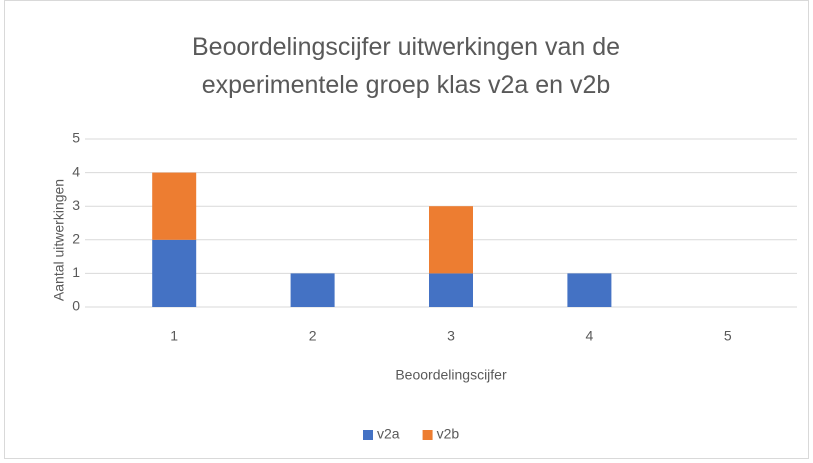 The width and height of the screenshot is (813, 463). I want to click on y-tick-label: 1, so click(76, 272).